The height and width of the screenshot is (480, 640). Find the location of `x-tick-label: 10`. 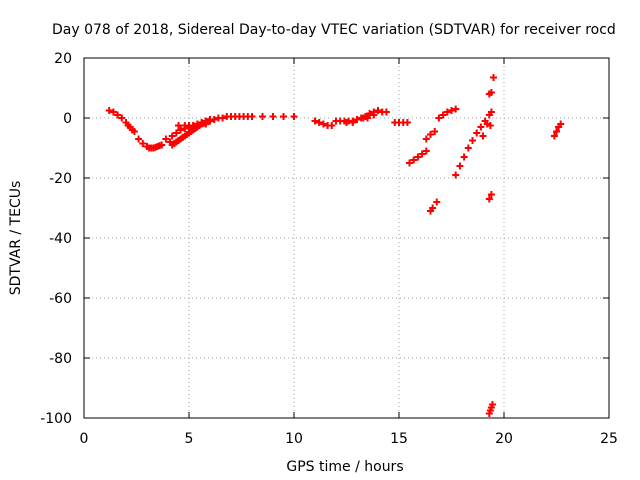

x-tick-label: 10 is located at coordinates (294, 439).